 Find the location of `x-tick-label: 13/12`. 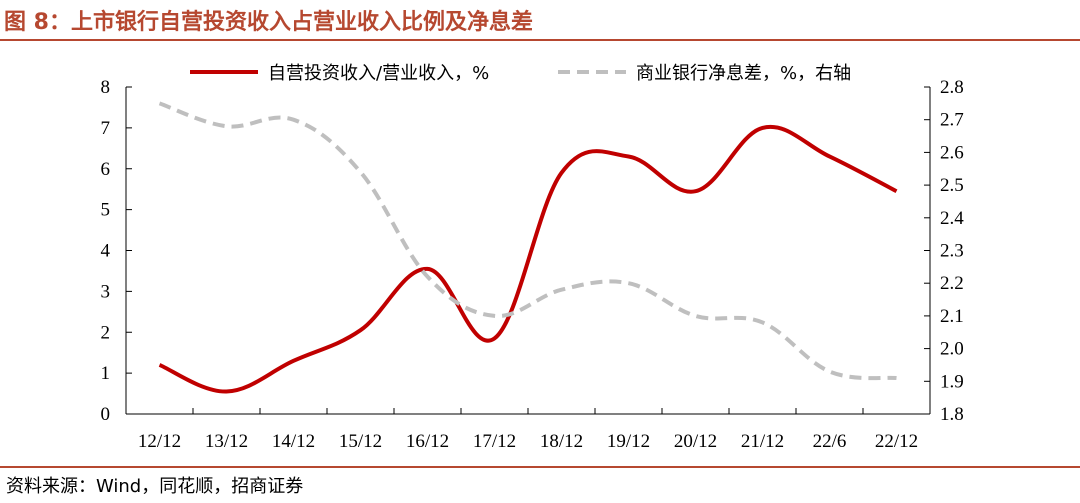

x-tick-label: 13/12 is located at coordinates (226, 441).